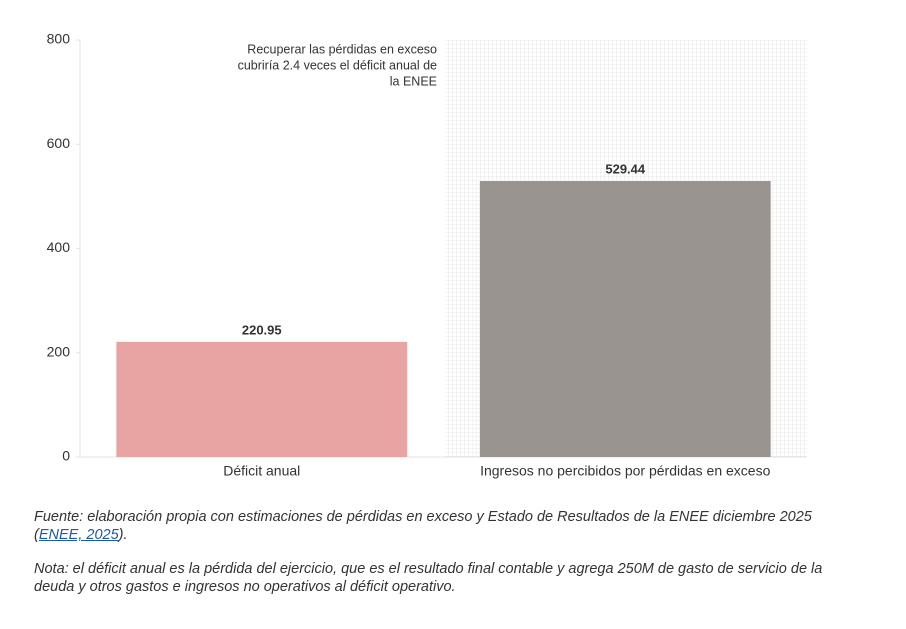 The image size is (906, 629). I want to click on y-tick-label: 0, so click(66, 456).